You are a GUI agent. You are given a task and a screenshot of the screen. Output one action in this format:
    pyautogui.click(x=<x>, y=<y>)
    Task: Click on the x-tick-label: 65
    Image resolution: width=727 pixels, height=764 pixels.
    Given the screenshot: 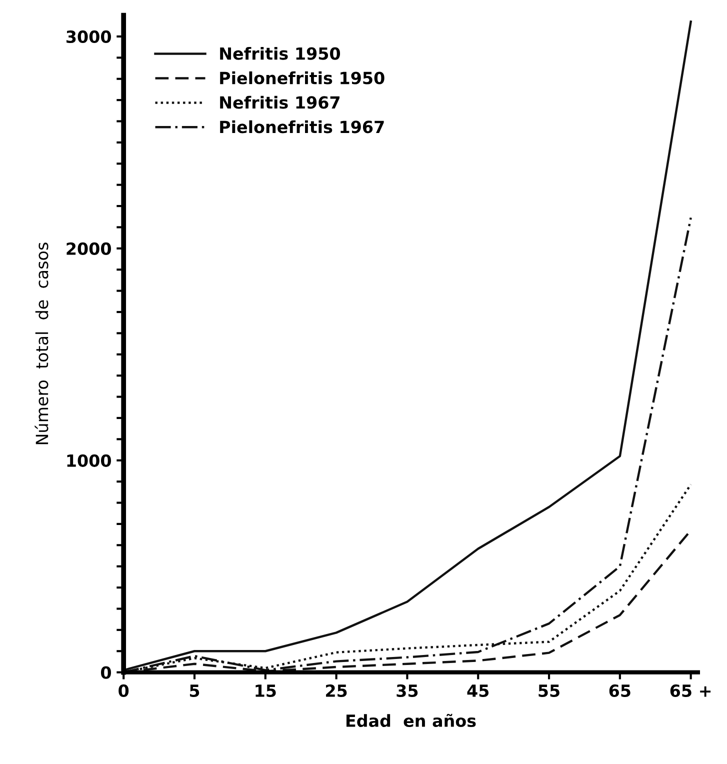 What is the action you would take?
    pyautogui.click(x=619, y=691)
    